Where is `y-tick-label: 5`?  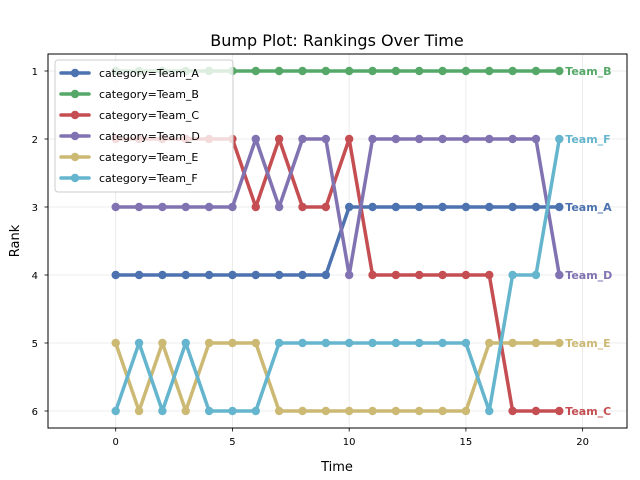 y-tick-label: 5 is located at coordinates (35, 344).